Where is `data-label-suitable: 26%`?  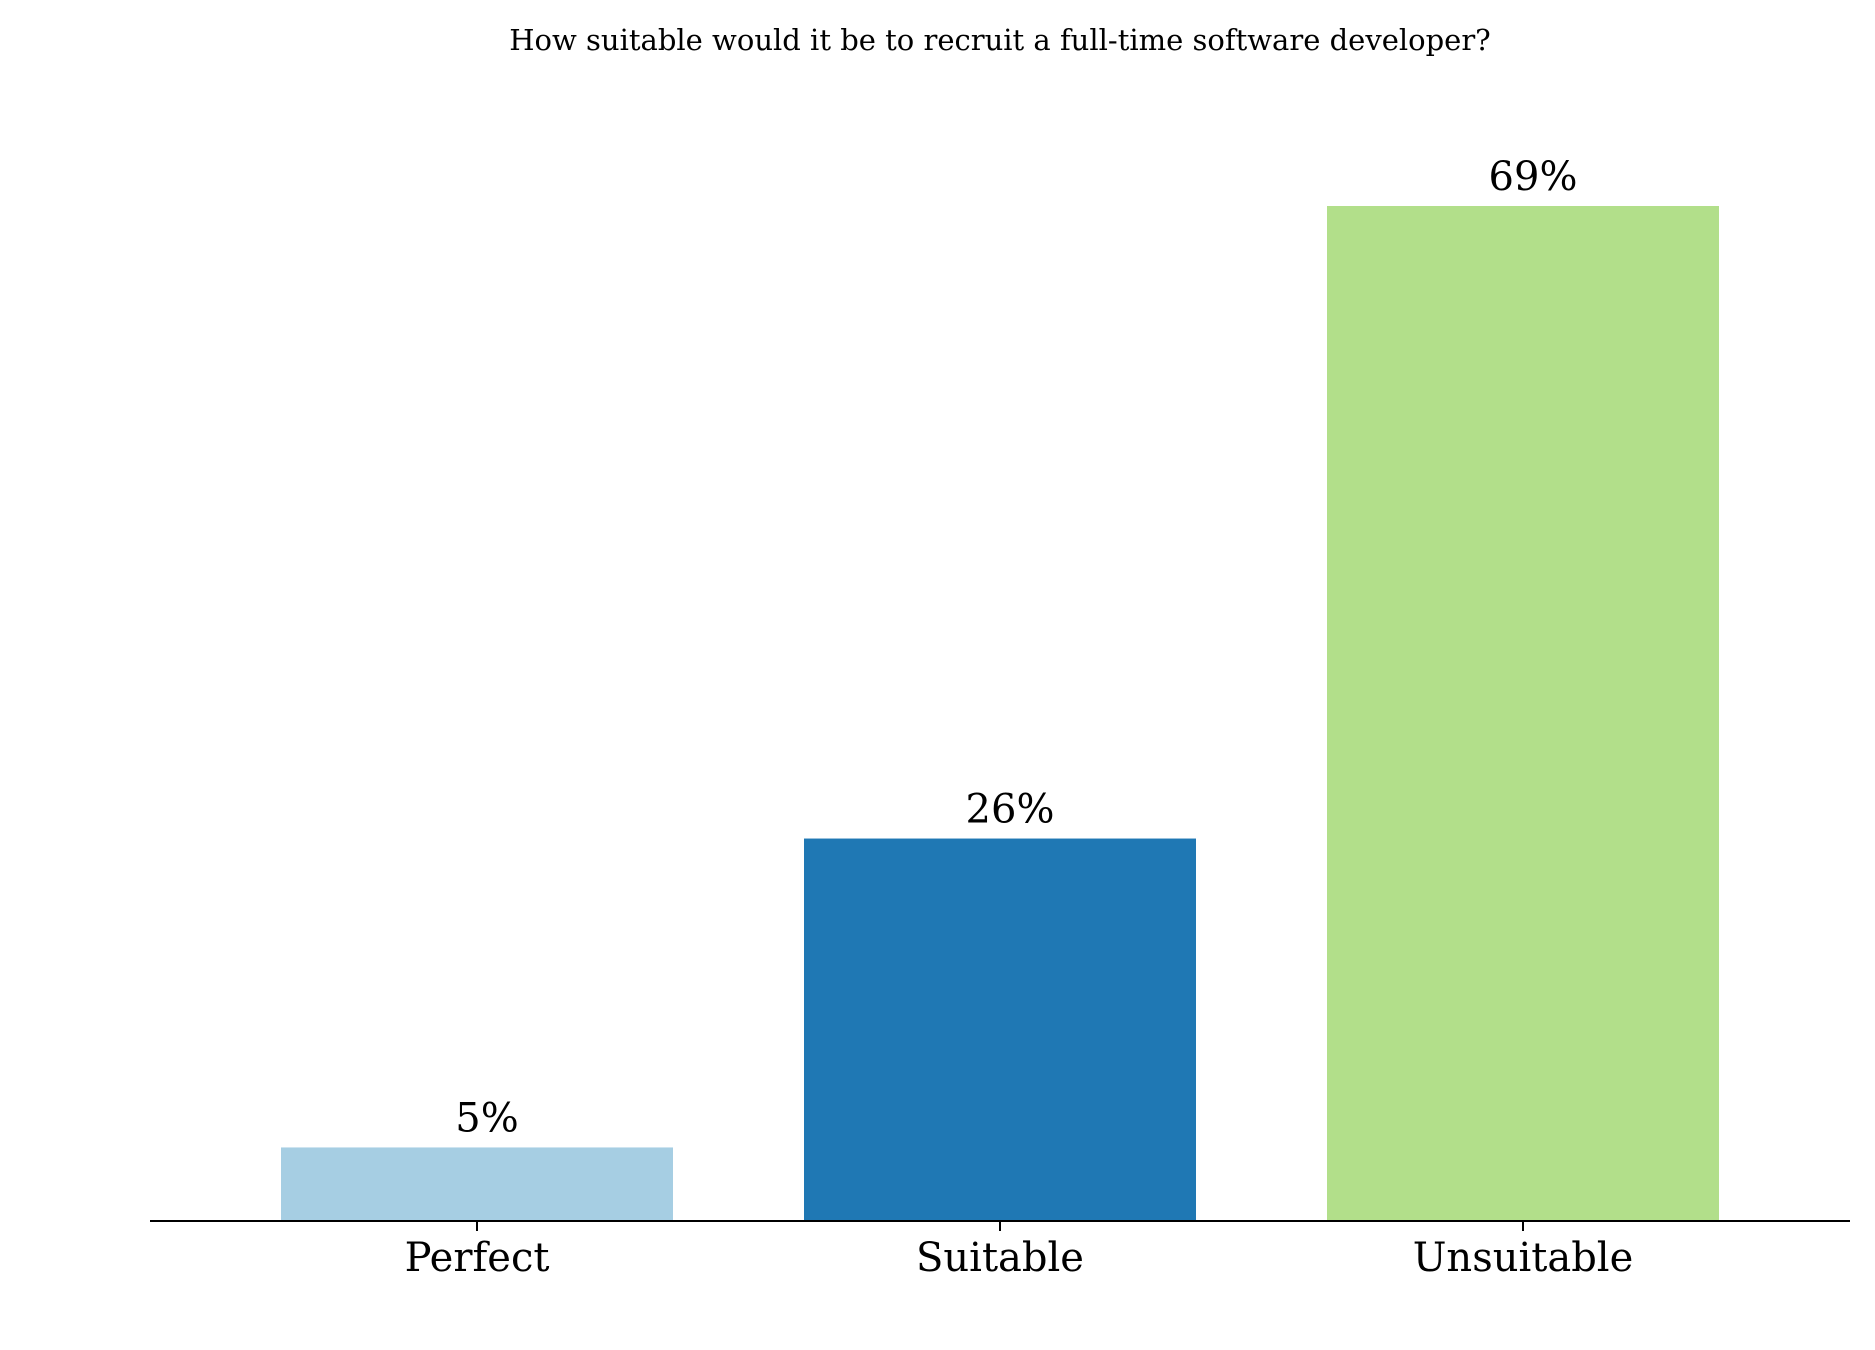
data-label-suitable: 26% is located at coordinates (1010, 810).